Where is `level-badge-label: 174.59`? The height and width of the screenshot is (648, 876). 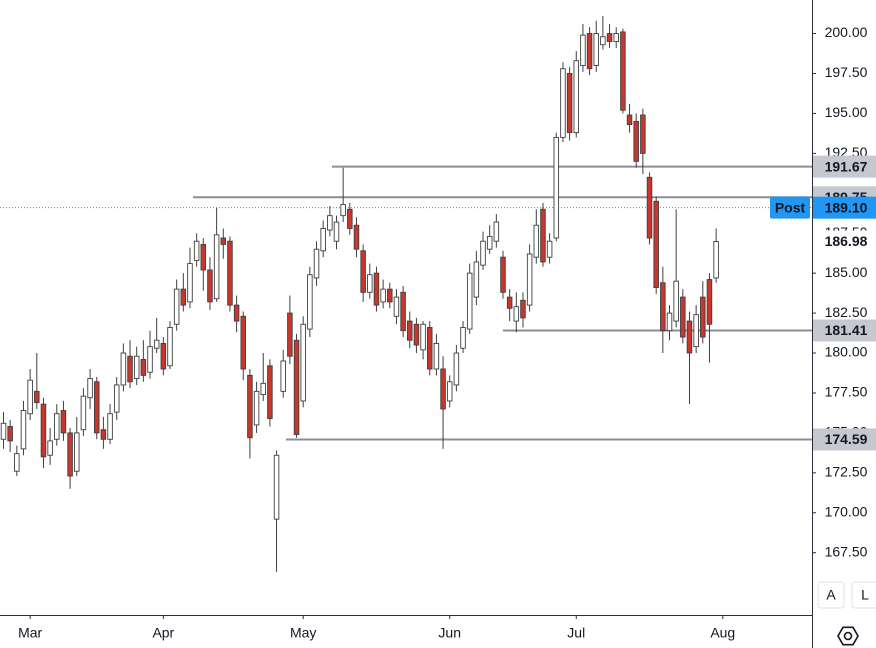
level-badge-label: 174.59 is located at coordinates (846, 439).